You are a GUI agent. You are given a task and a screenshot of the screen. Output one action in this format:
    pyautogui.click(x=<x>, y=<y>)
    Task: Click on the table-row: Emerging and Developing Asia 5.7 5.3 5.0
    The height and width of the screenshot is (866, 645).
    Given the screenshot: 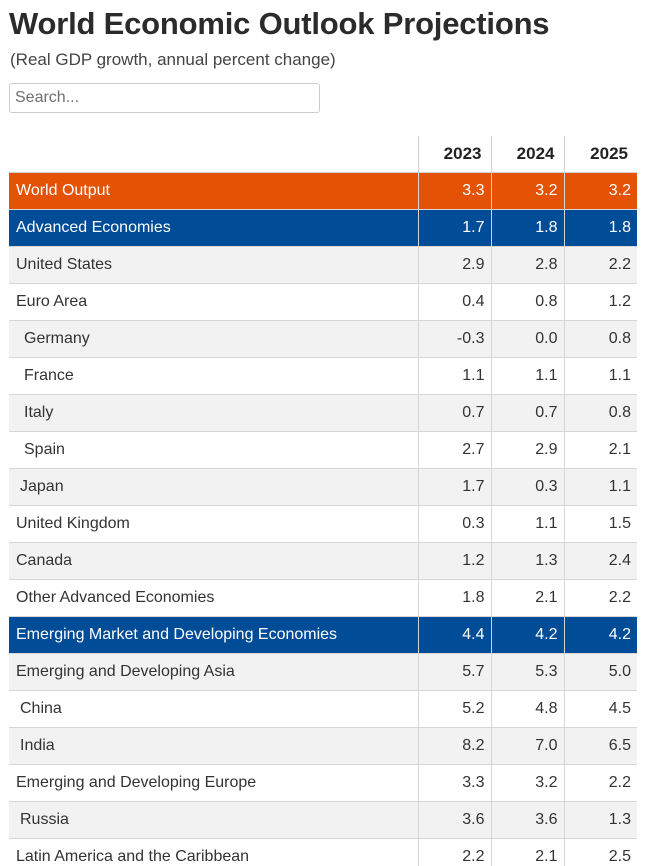 What is the action you would take?
    pyautogui.click(x=323, y=672)
    